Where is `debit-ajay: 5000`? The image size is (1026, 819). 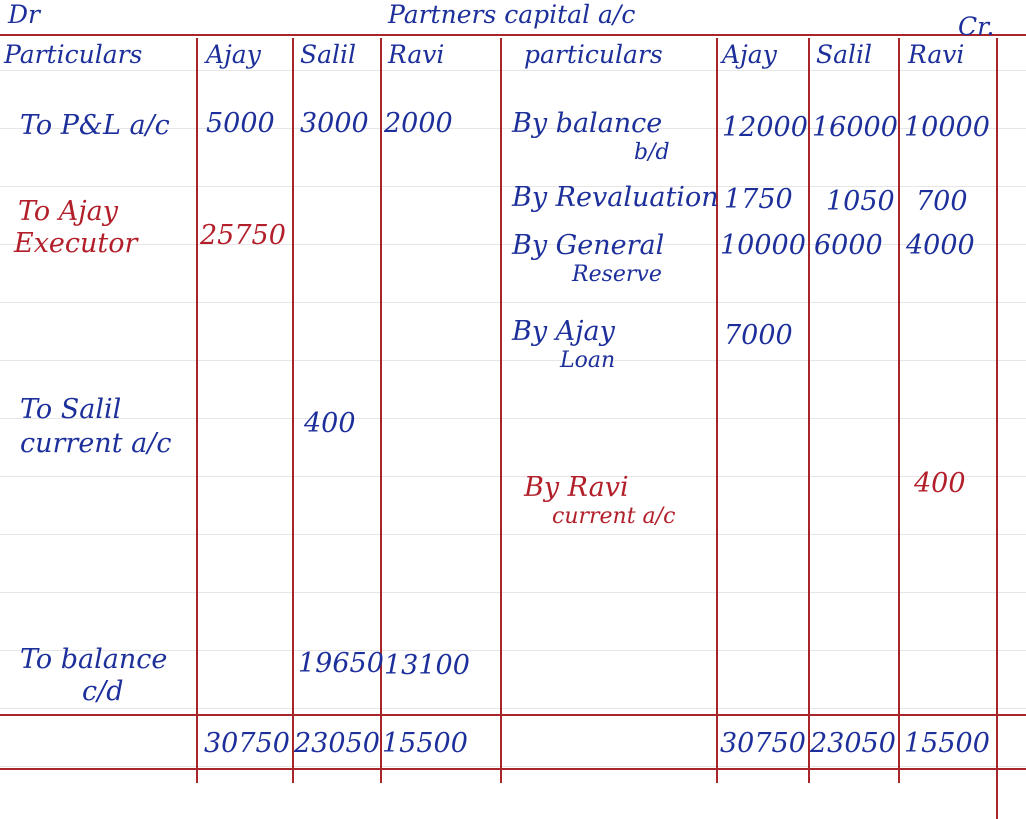 debit-ajay: 5000 is located at coordinates (240, 123).